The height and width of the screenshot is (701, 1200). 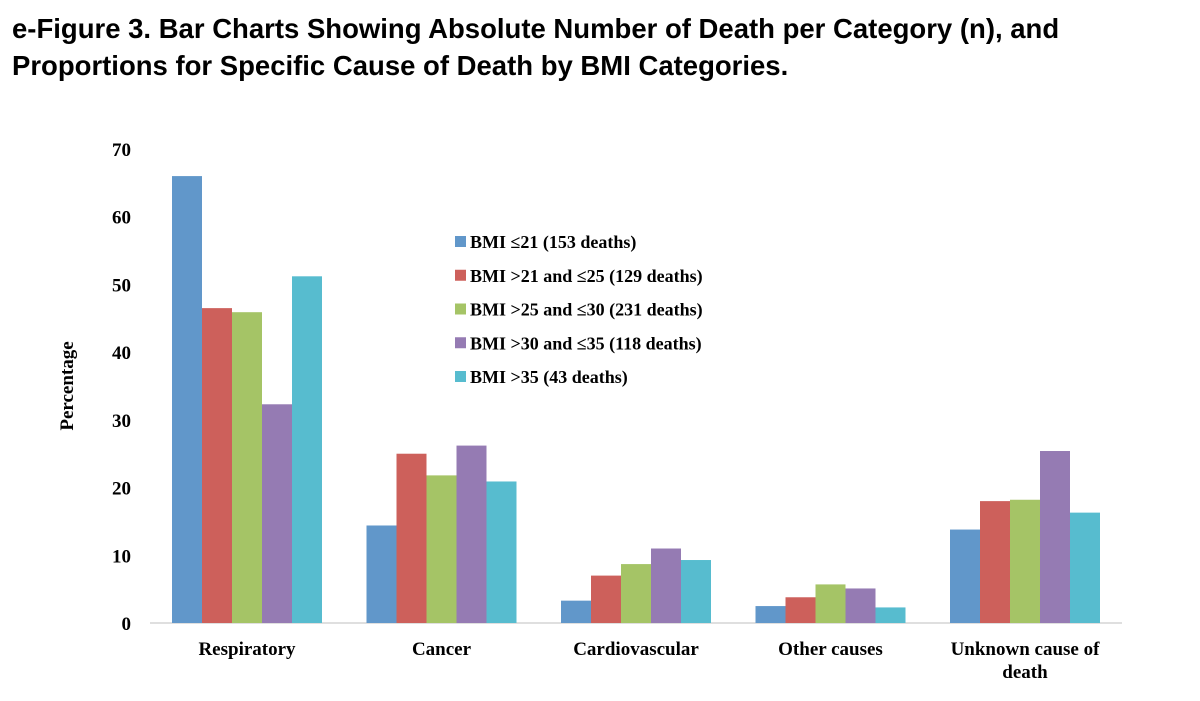 What do you see at coordinates (830, 649) in the screenshot?
I see `x-category-label: Other causes` at bounding box center [830, 649].